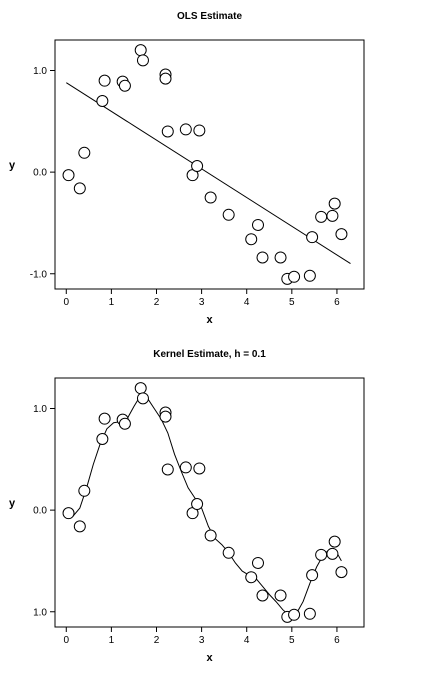 The width and height of the screenshot is (422, 680). I want to click on chart-title: Kernel Estimate, h = 0.1, so click(209, 354).